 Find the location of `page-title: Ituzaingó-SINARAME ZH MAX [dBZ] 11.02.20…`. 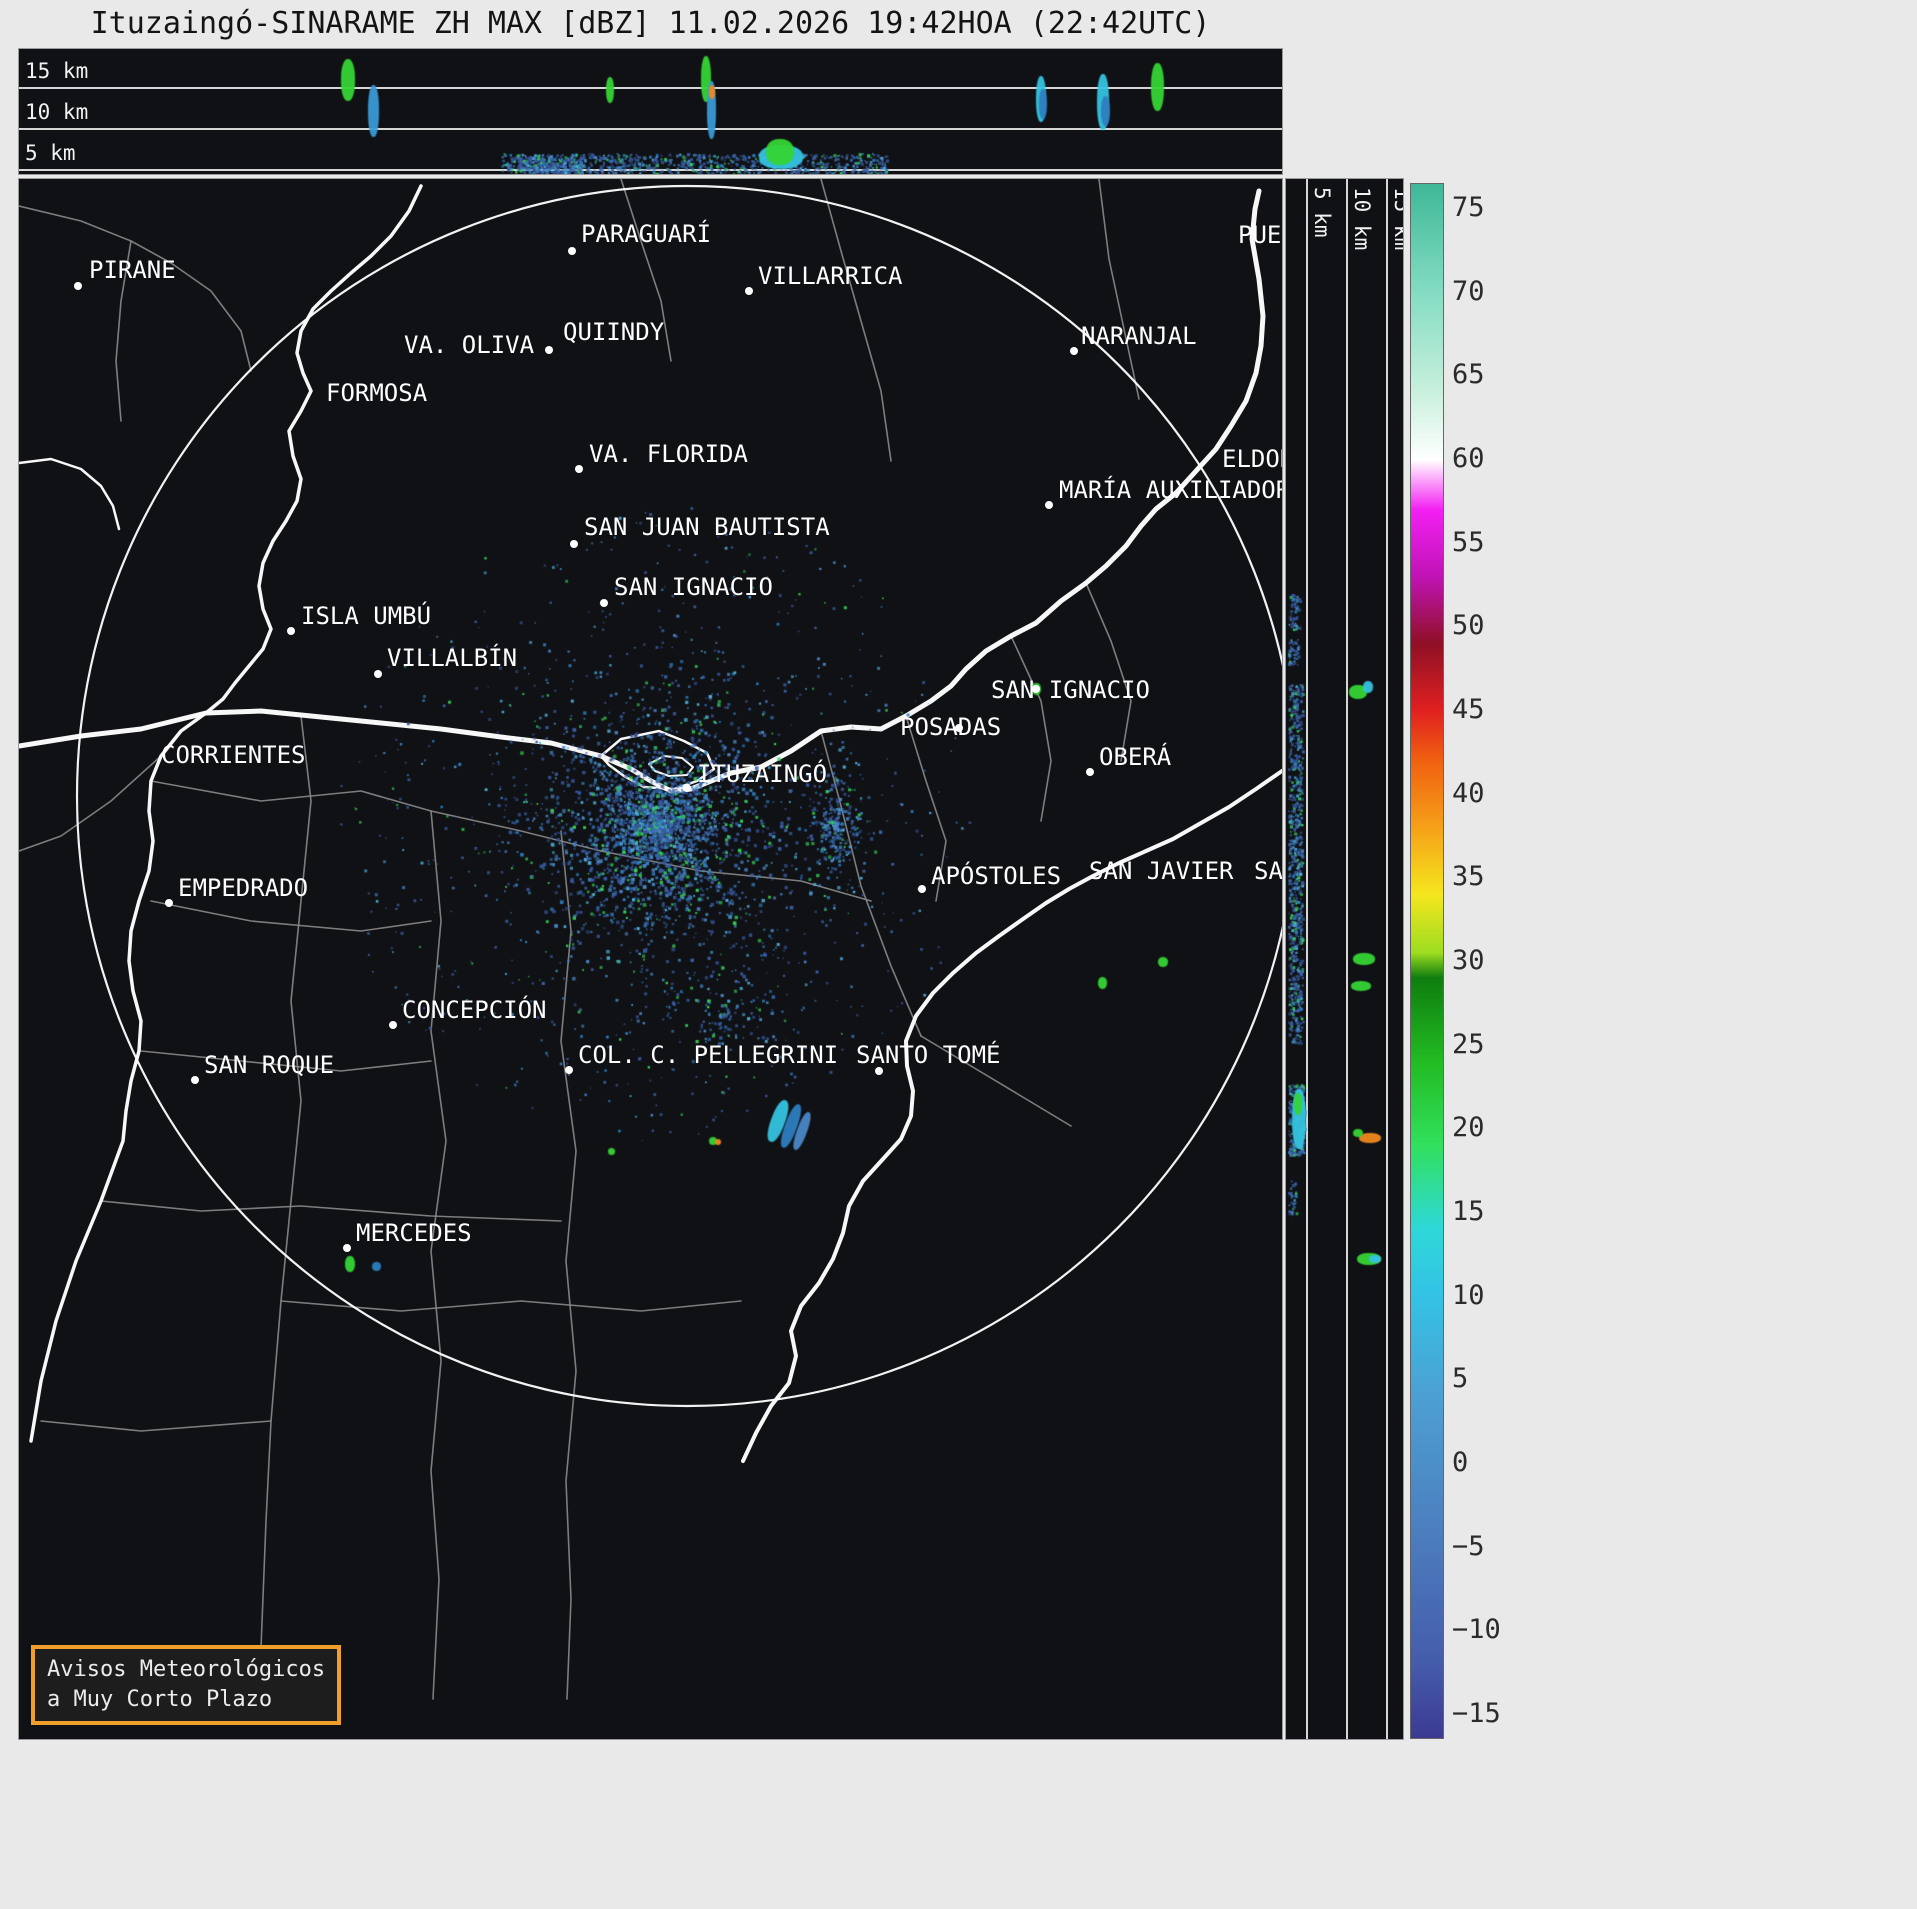

page-title: Ituzaingó-SINARAME ZH MAX [dBZ] 11.02.20… is located at coordinates (650, 23).